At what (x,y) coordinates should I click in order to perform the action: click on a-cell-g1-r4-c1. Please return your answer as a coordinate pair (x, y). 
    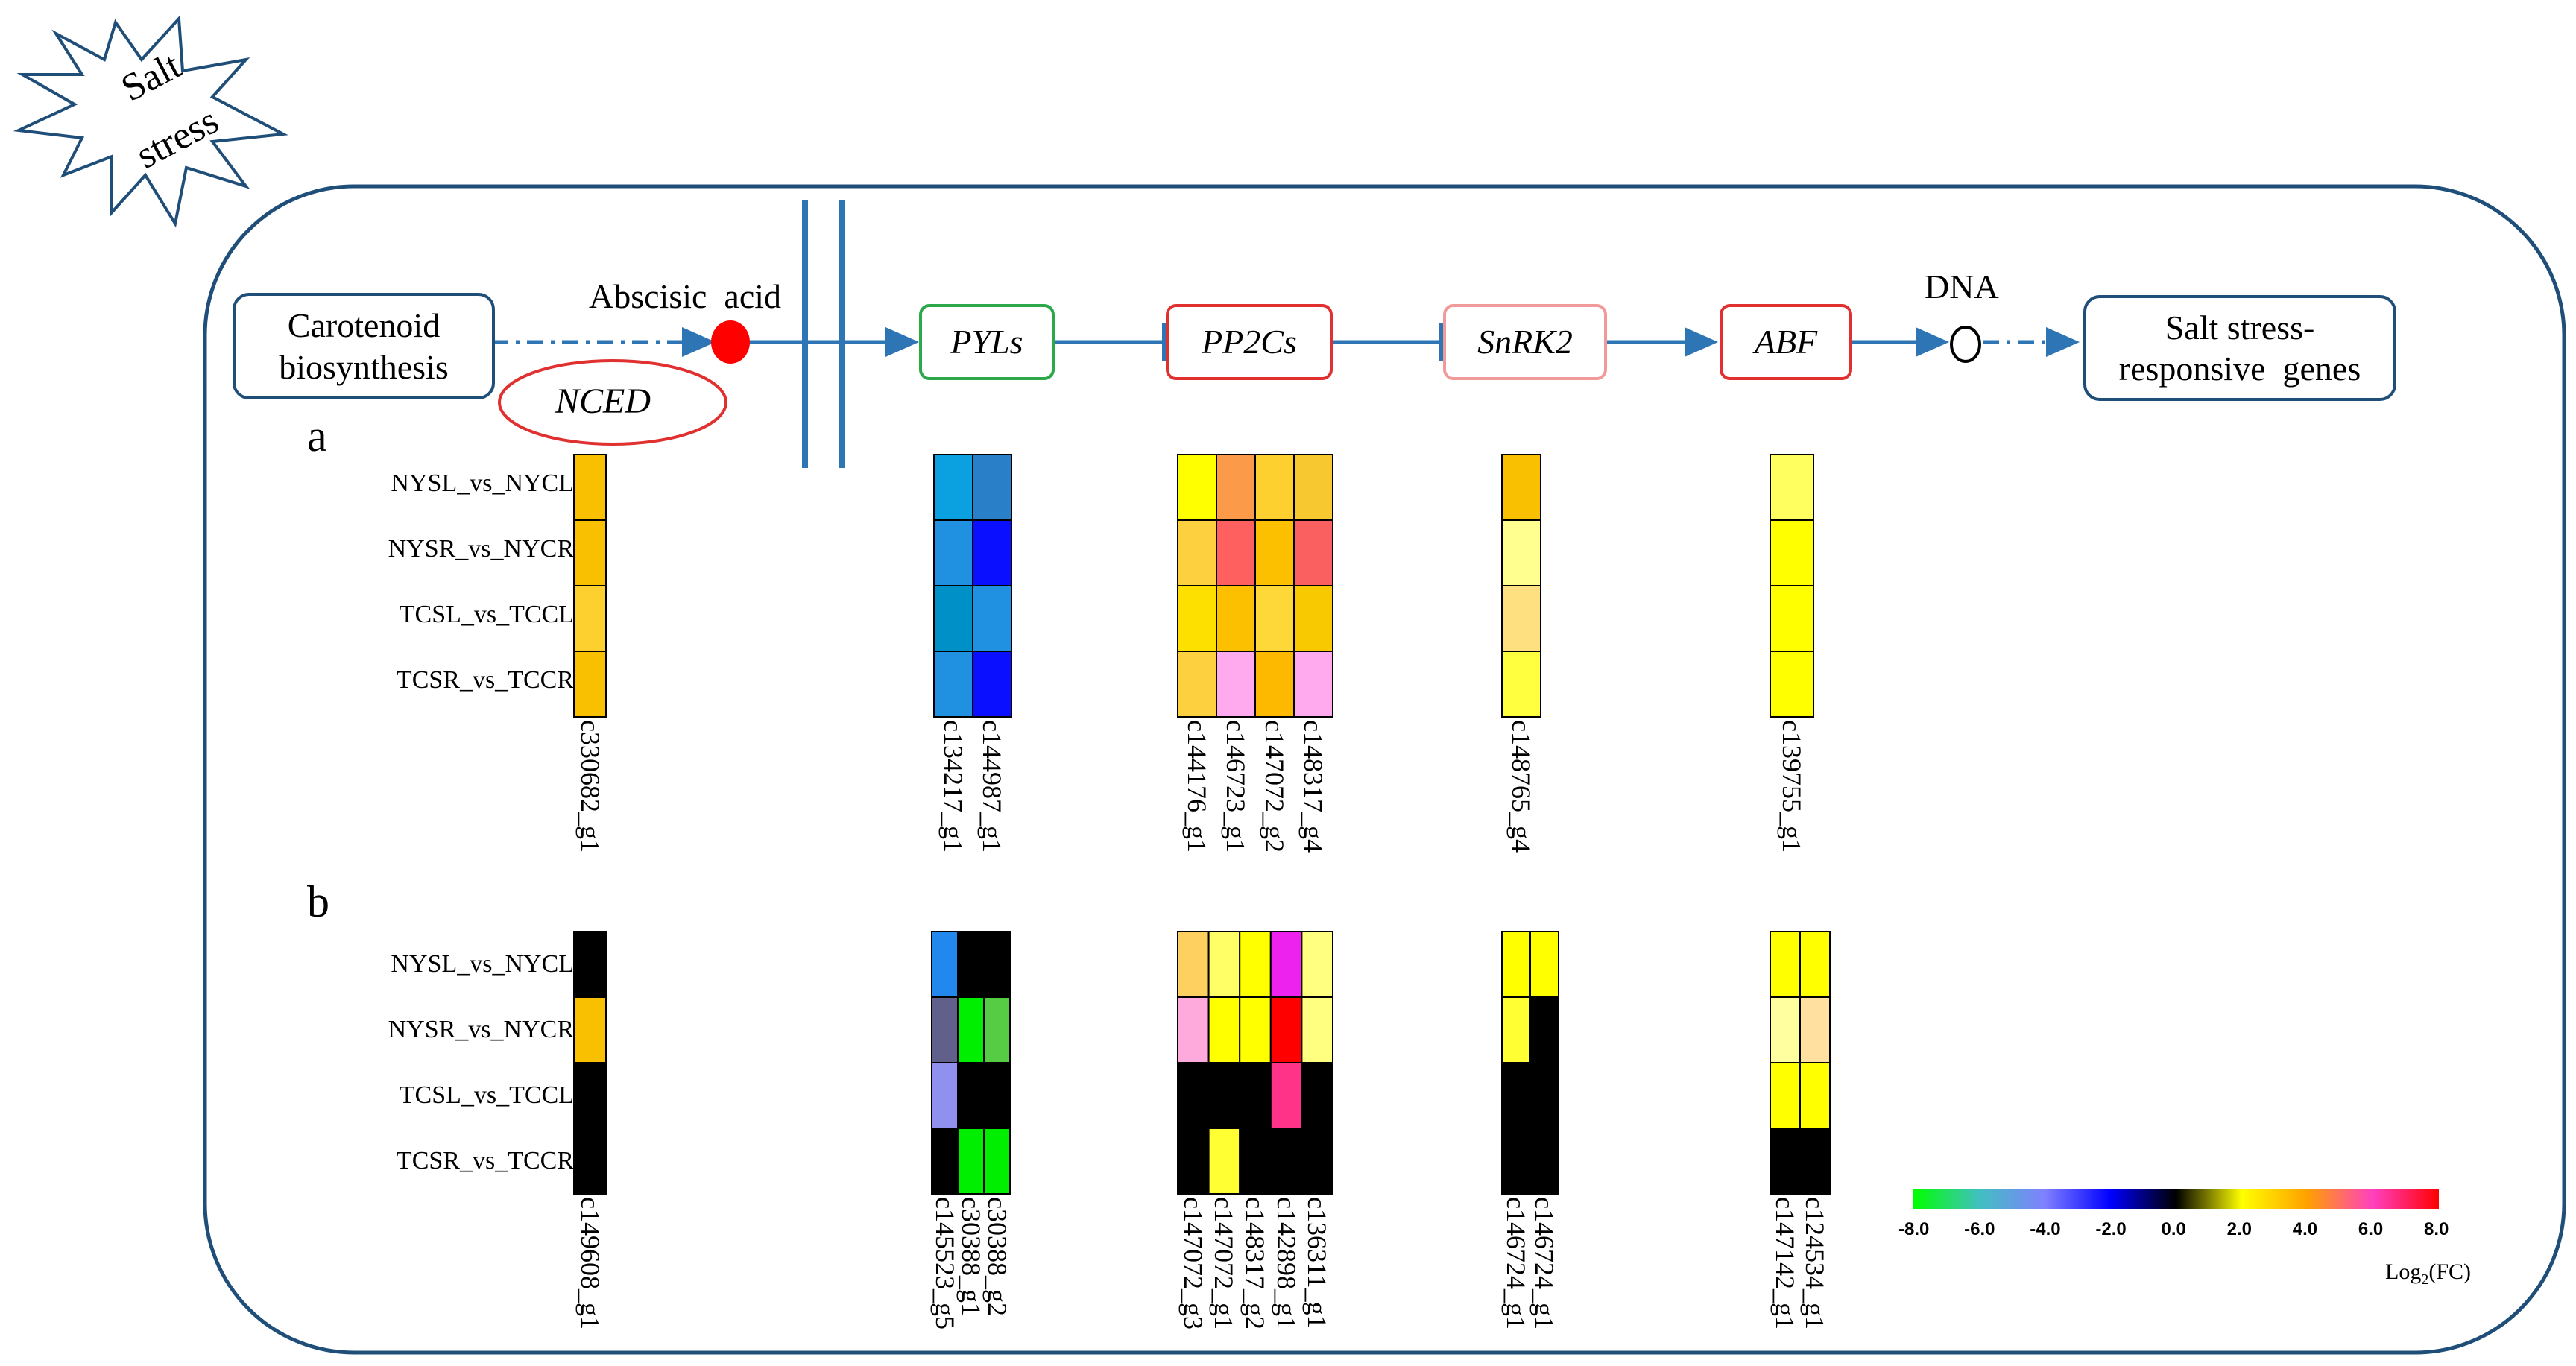
    Looking at the image, I should click on (590, 685).